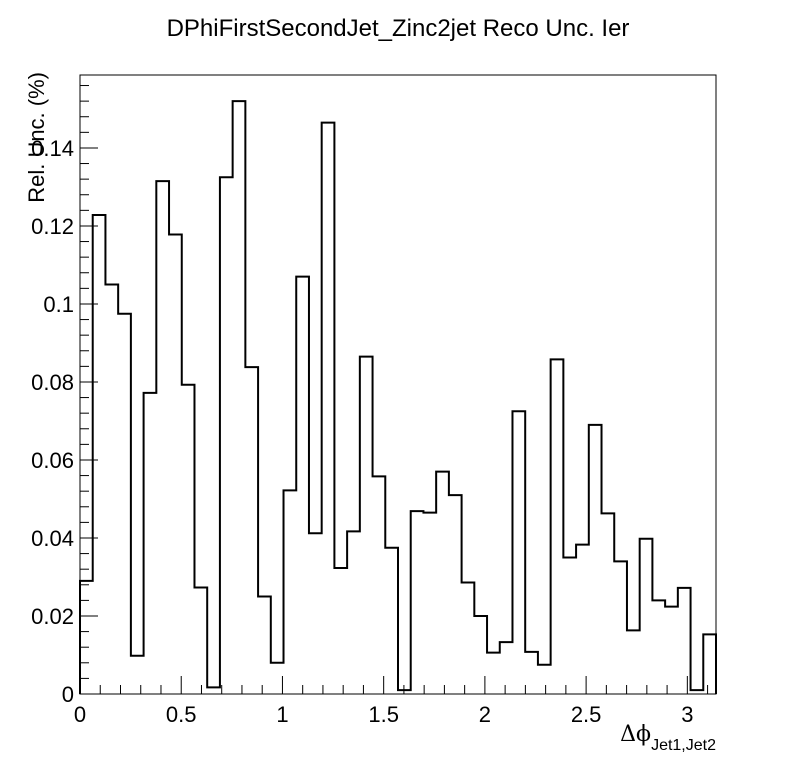  I want to click on y-axis-label: Rel. Unc. (%), so click(36, 137).